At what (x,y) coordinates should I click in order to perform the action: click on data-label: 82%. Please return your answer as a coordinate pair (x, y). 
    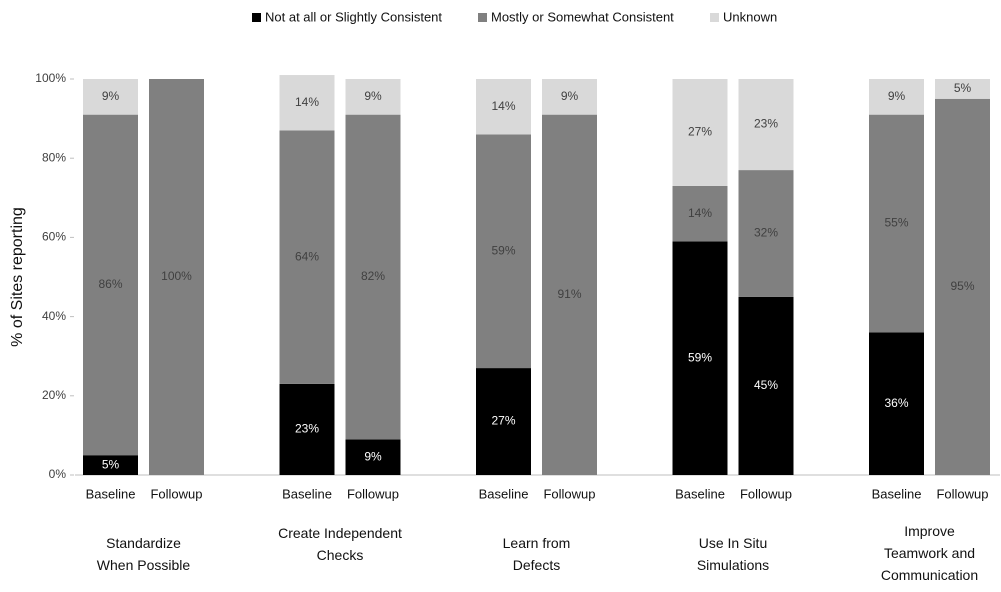
    Looking at the image, I should click on (373, 276).